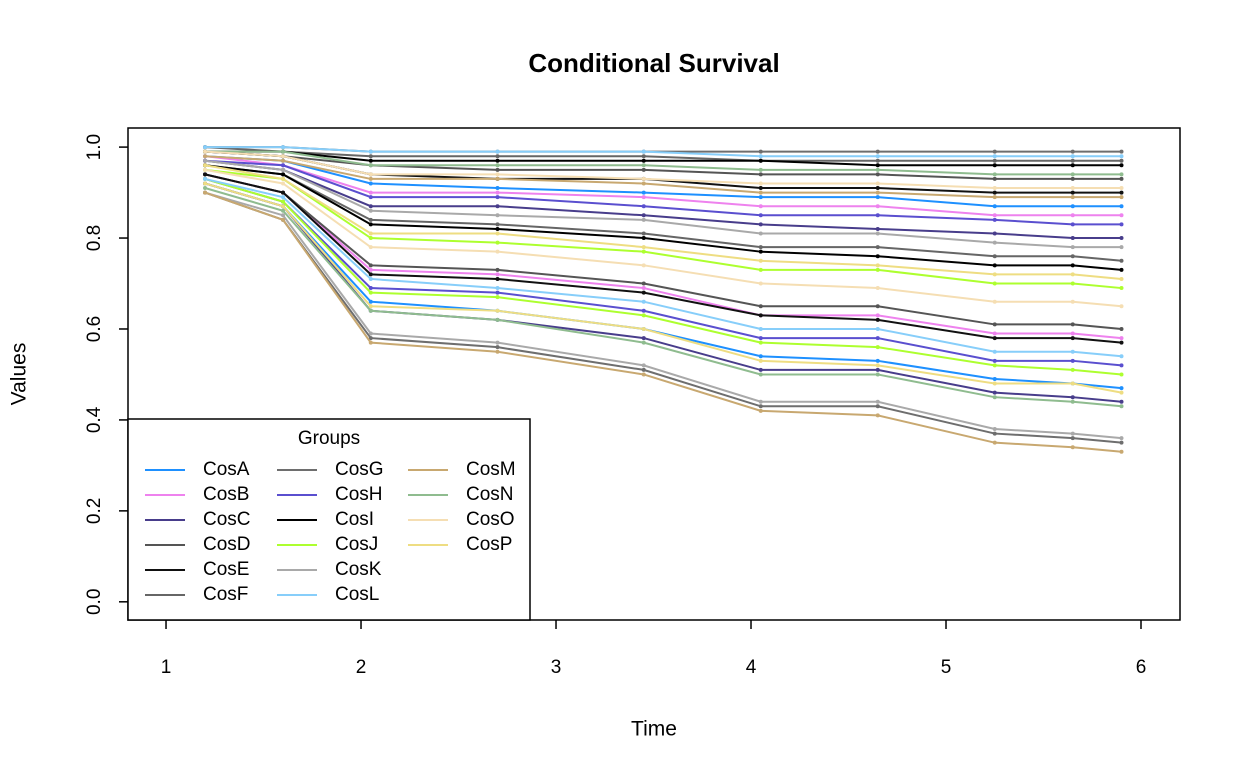  What do you see at coordinates (226, 494) in the screenshot?
I see `legend-label: CosB` at bounding box center [226, 494].